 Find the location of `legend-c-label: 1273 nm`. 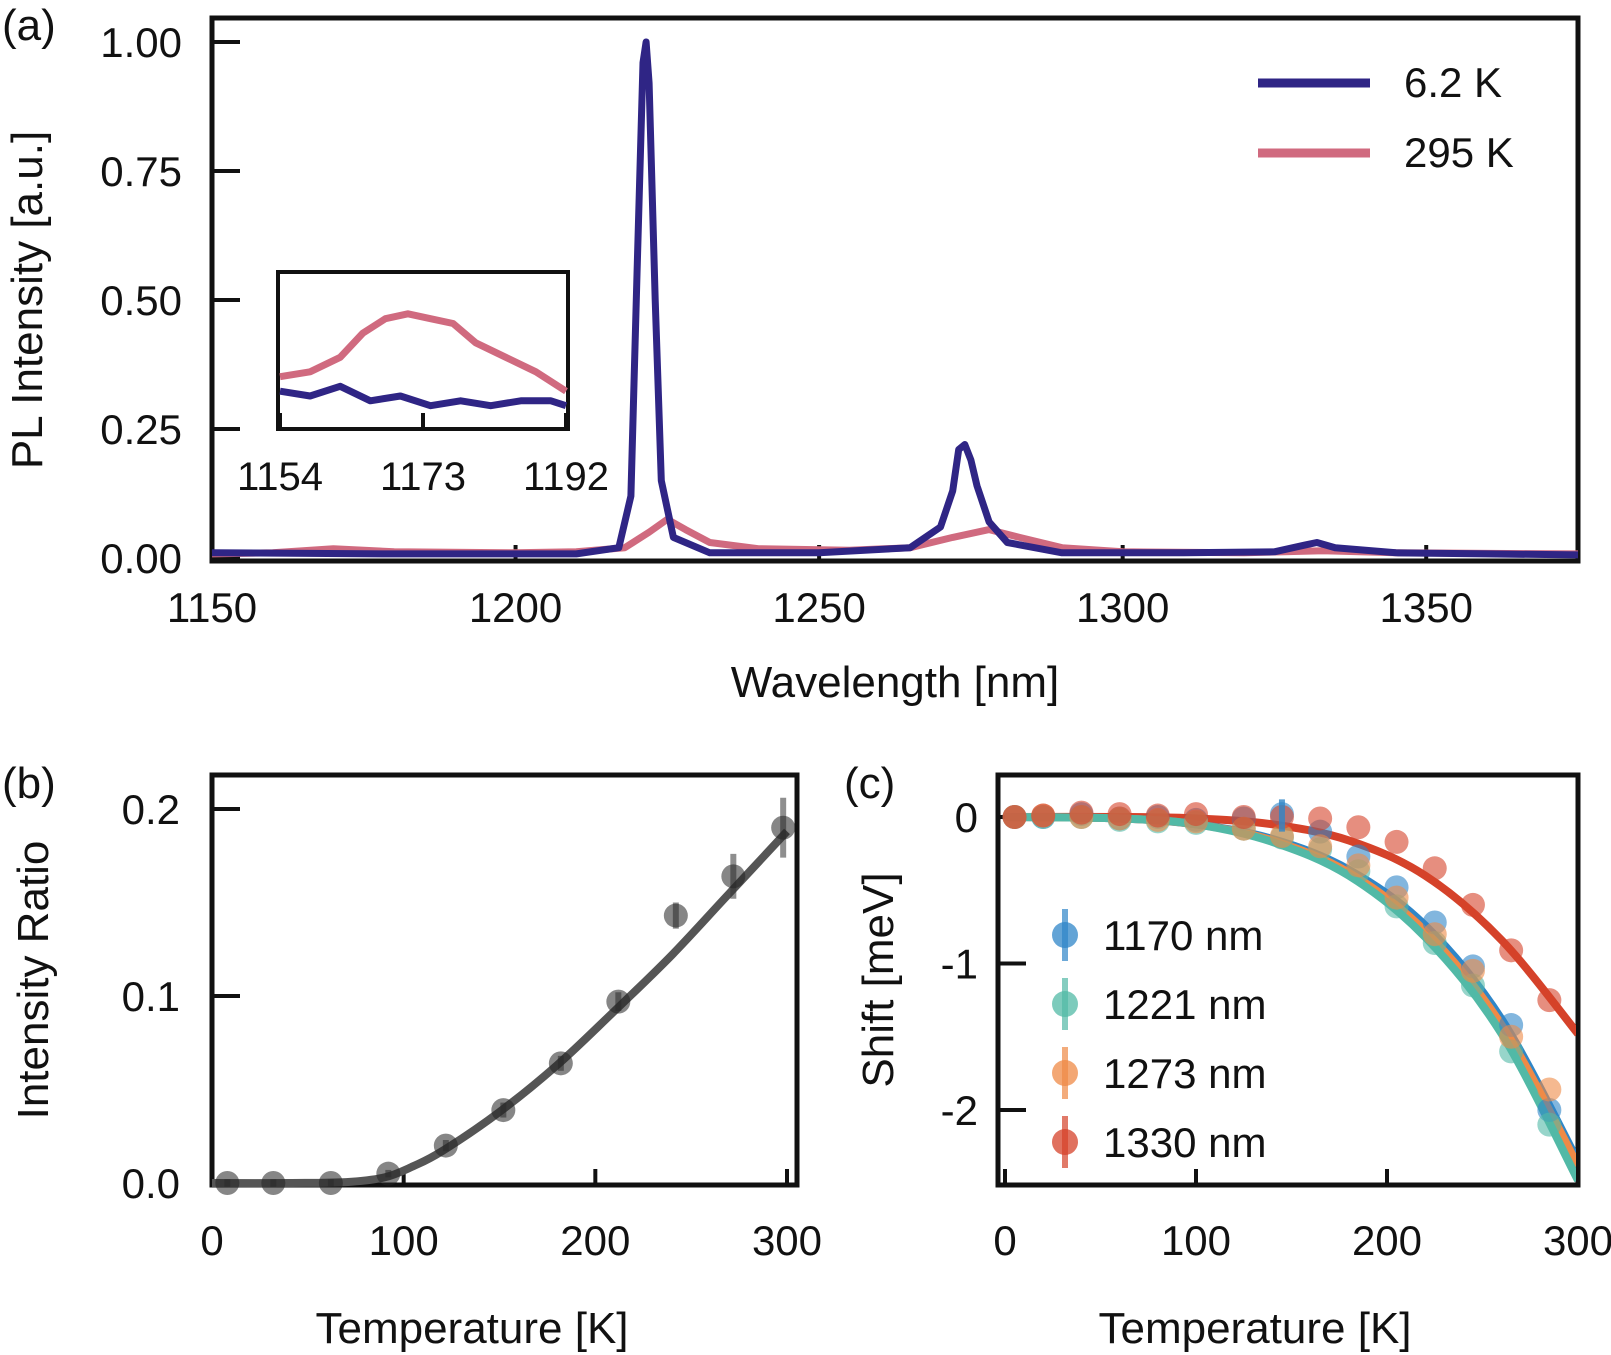

legend-c-label: 1273 nm is located at coordinates (1184, 1073).